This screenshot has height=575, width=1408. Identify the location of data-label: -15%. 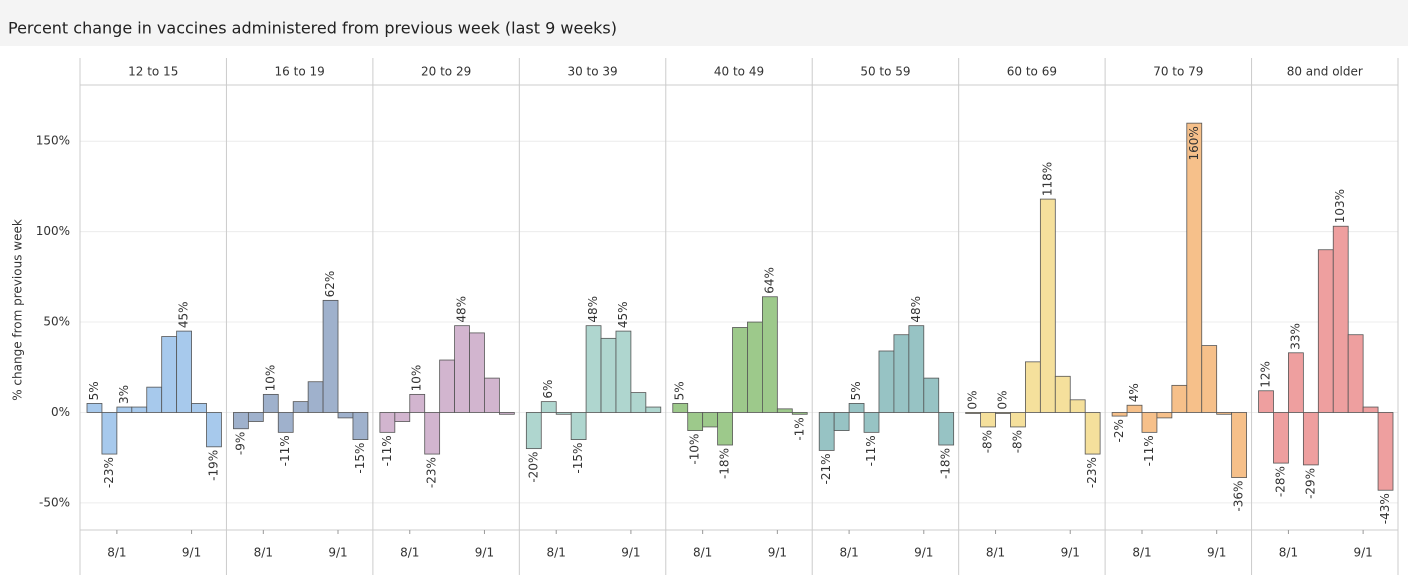
(360, 458).